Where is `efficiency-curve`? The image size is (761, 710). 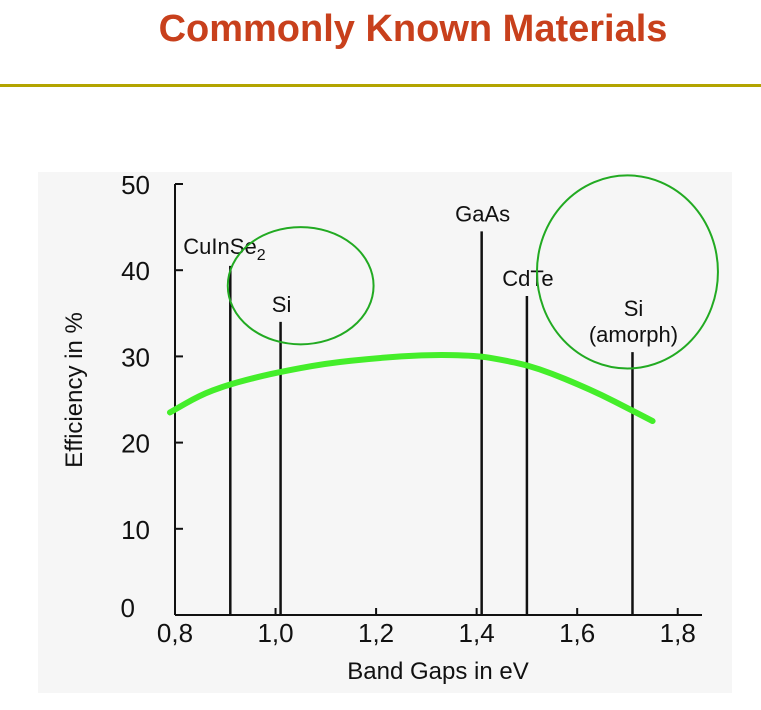 efficiency-curve is located at coordinates (411, 388).